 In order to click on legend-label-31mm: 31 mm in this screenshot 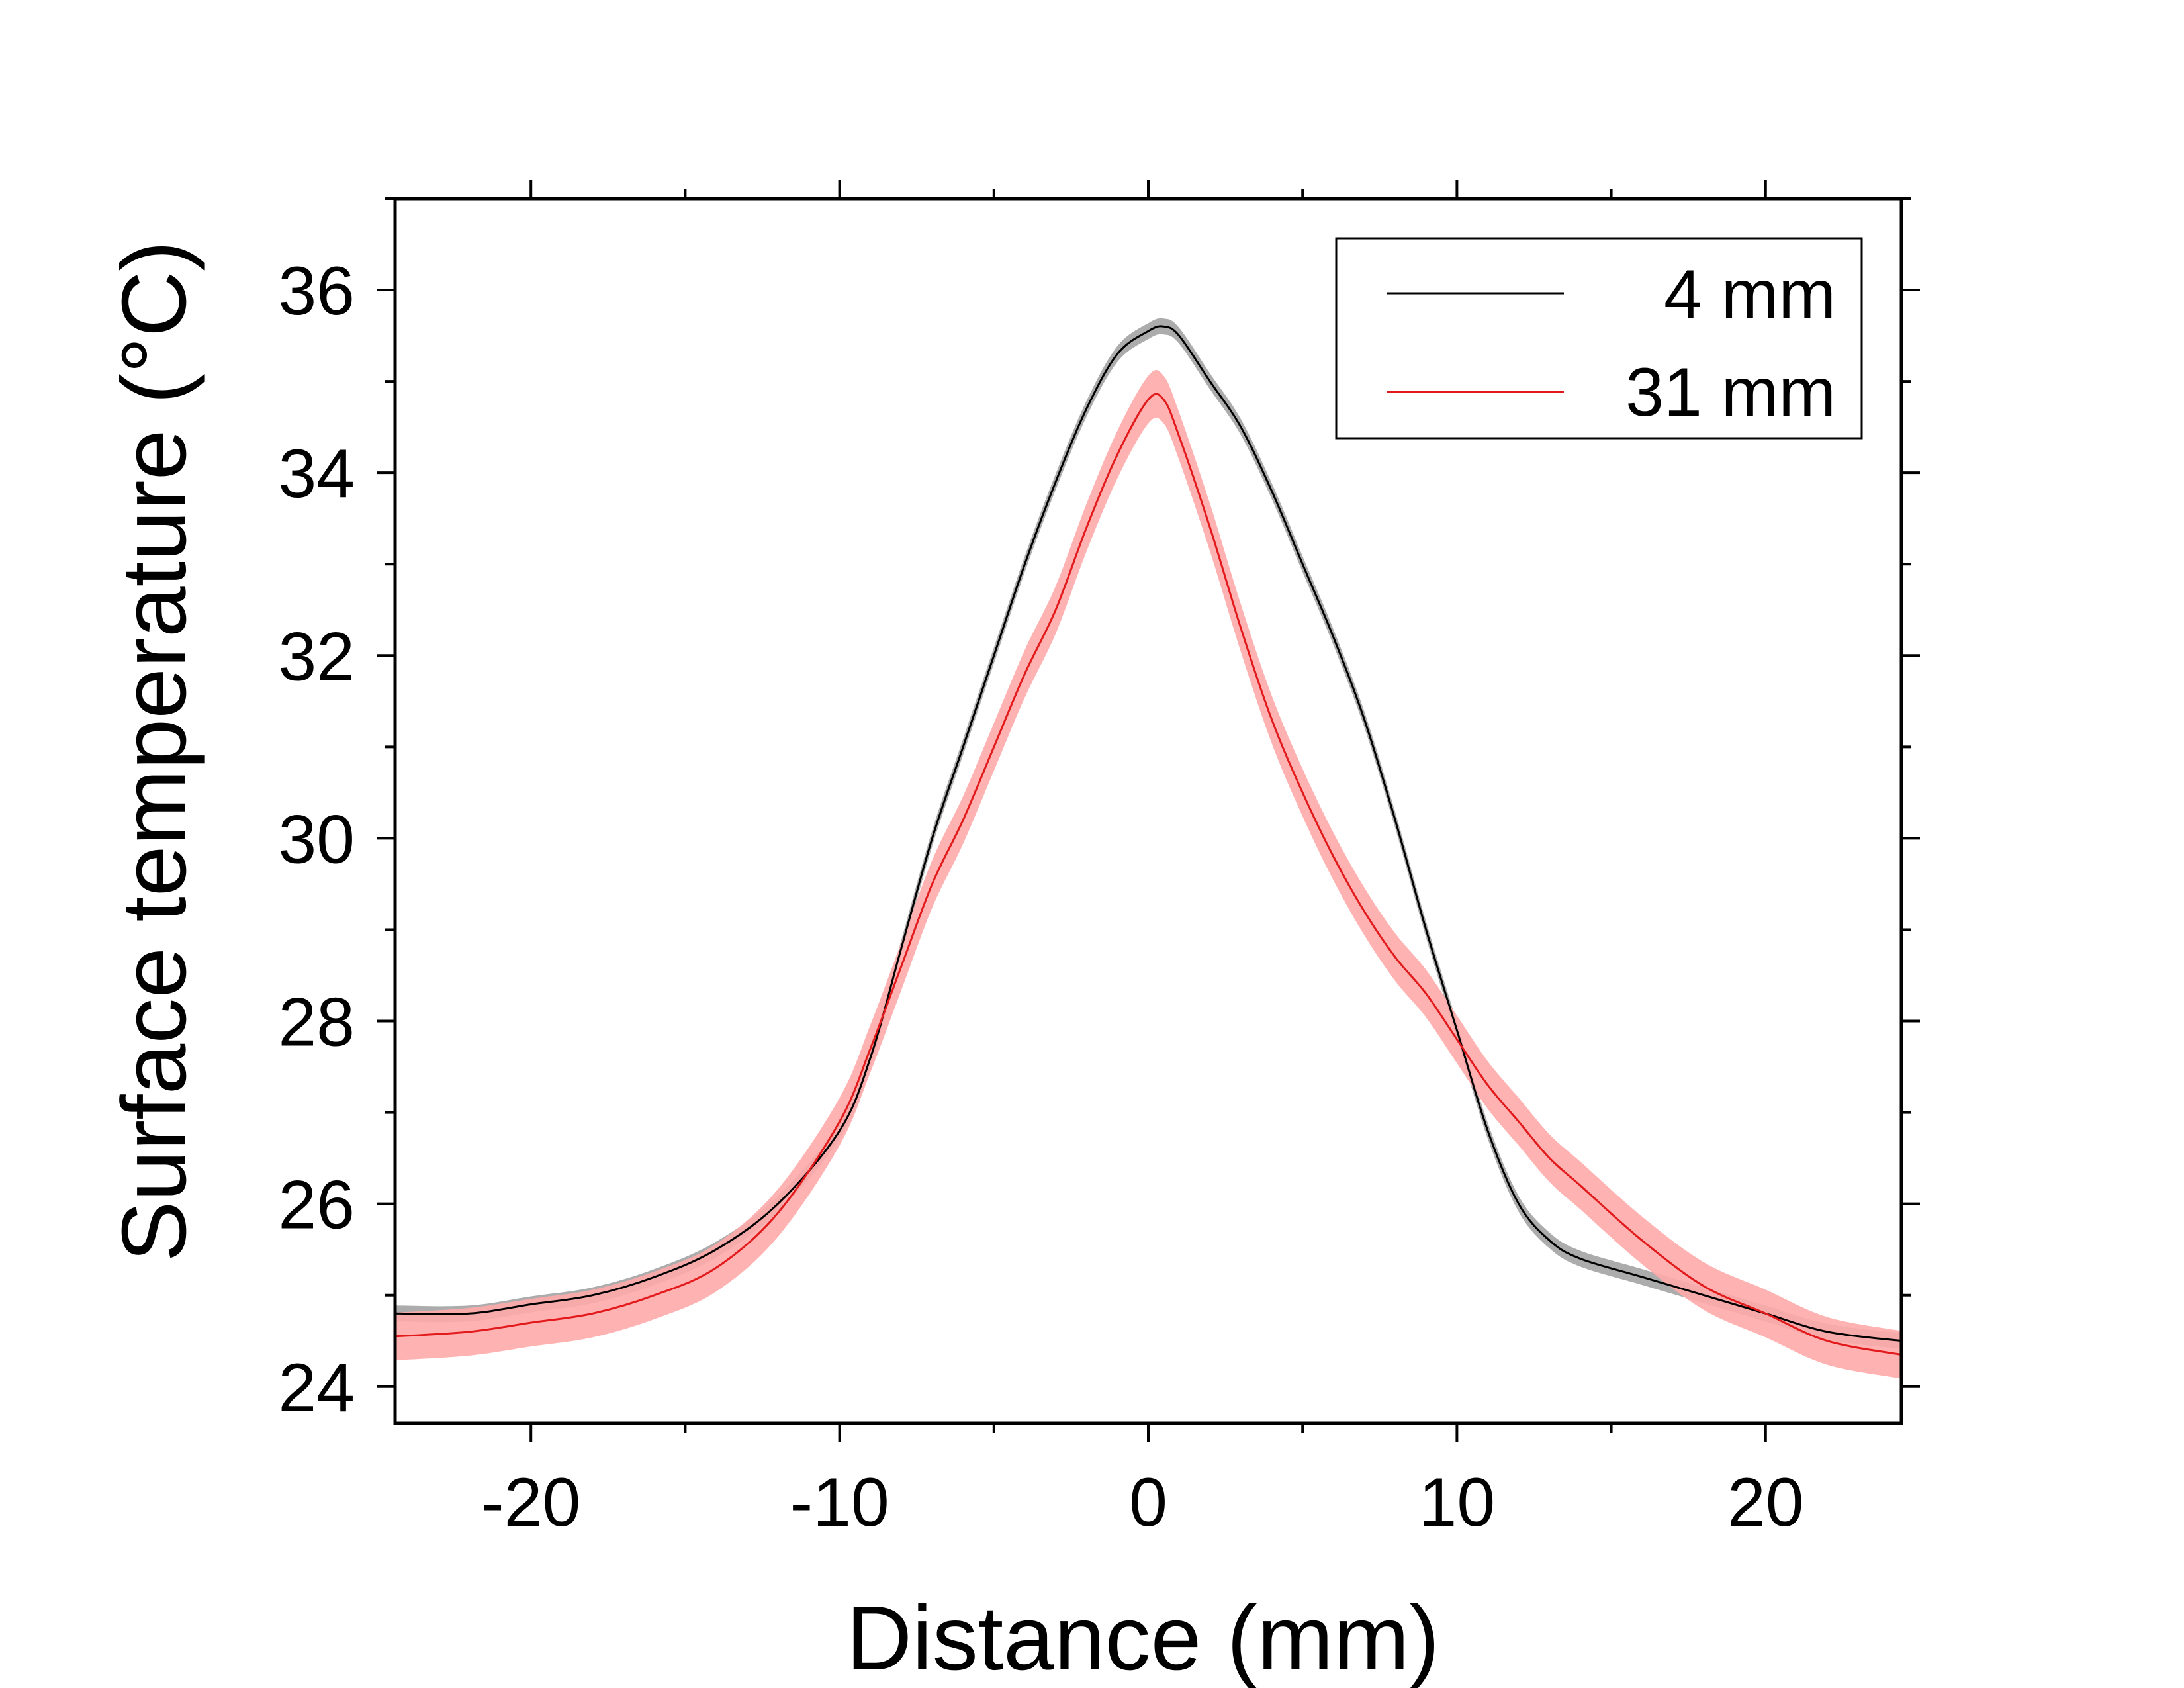, I will do `click(1730, 392)`.